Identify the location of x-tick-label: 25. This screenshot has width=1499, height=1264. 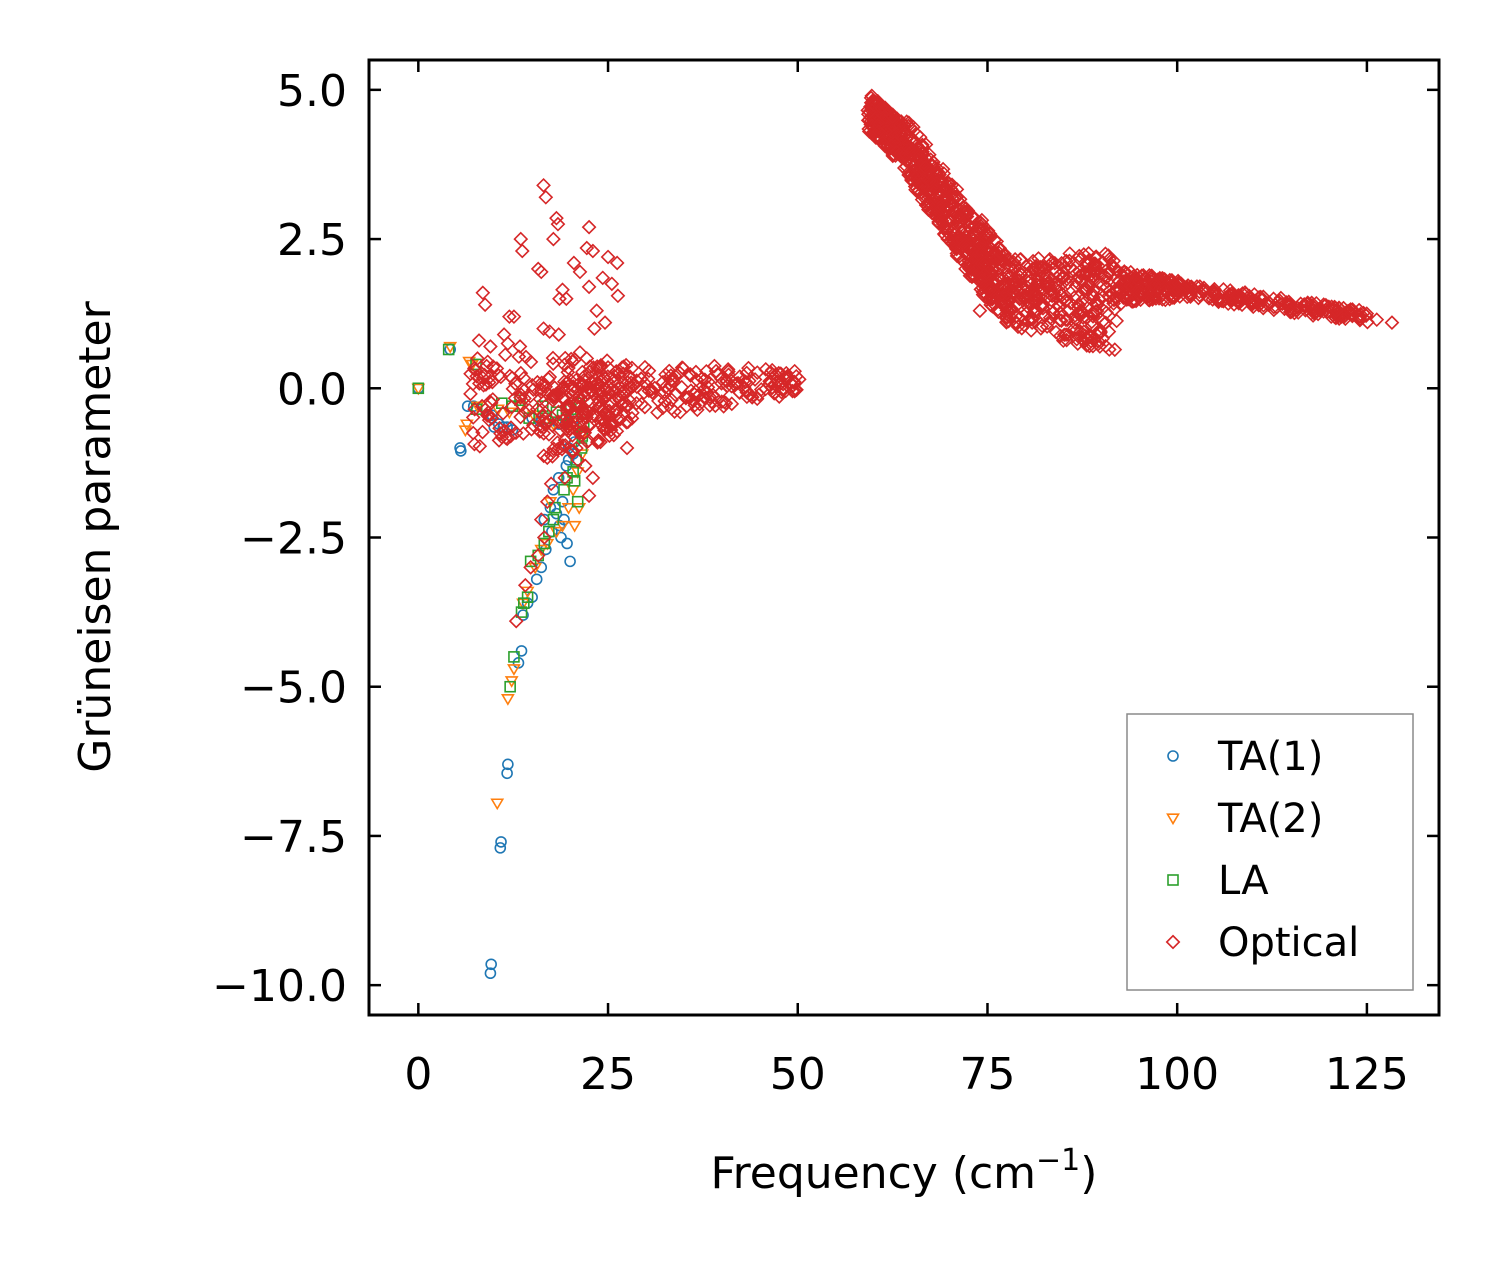
(608, 1074).